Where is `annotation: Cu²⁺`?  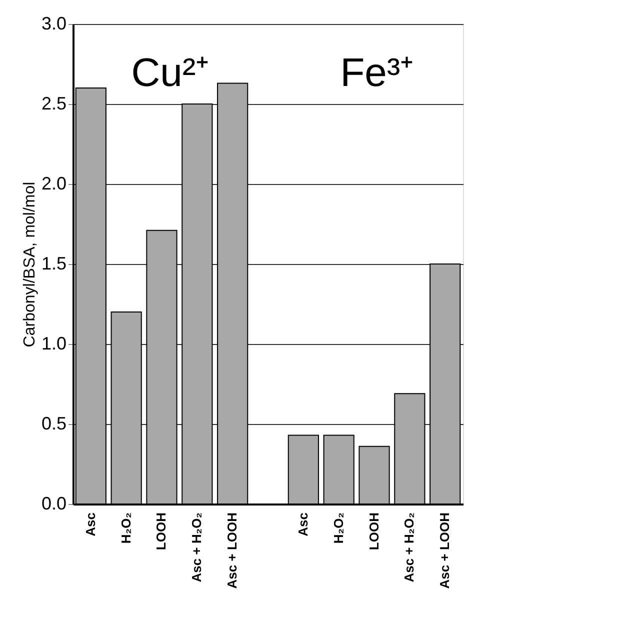 annotation: Cu²⁺ is located at coordinates (170, 73).